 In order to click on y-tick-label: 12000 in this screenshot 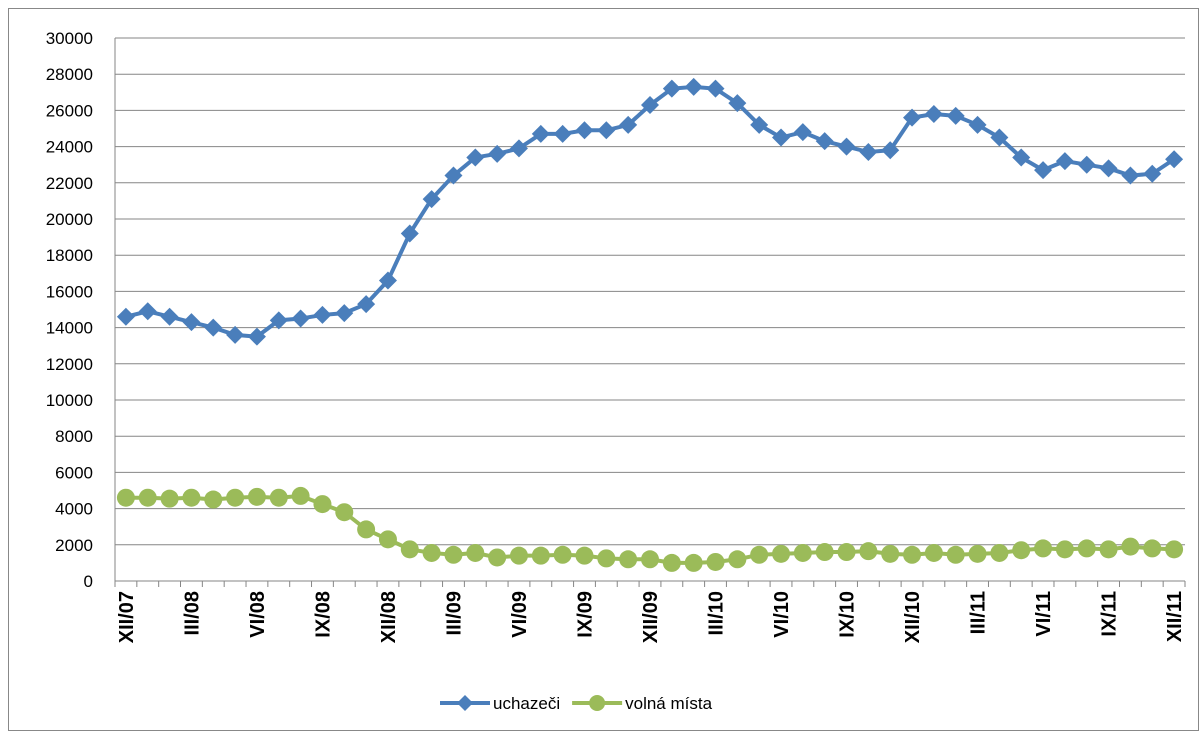, I will do `click(69, 364)`.